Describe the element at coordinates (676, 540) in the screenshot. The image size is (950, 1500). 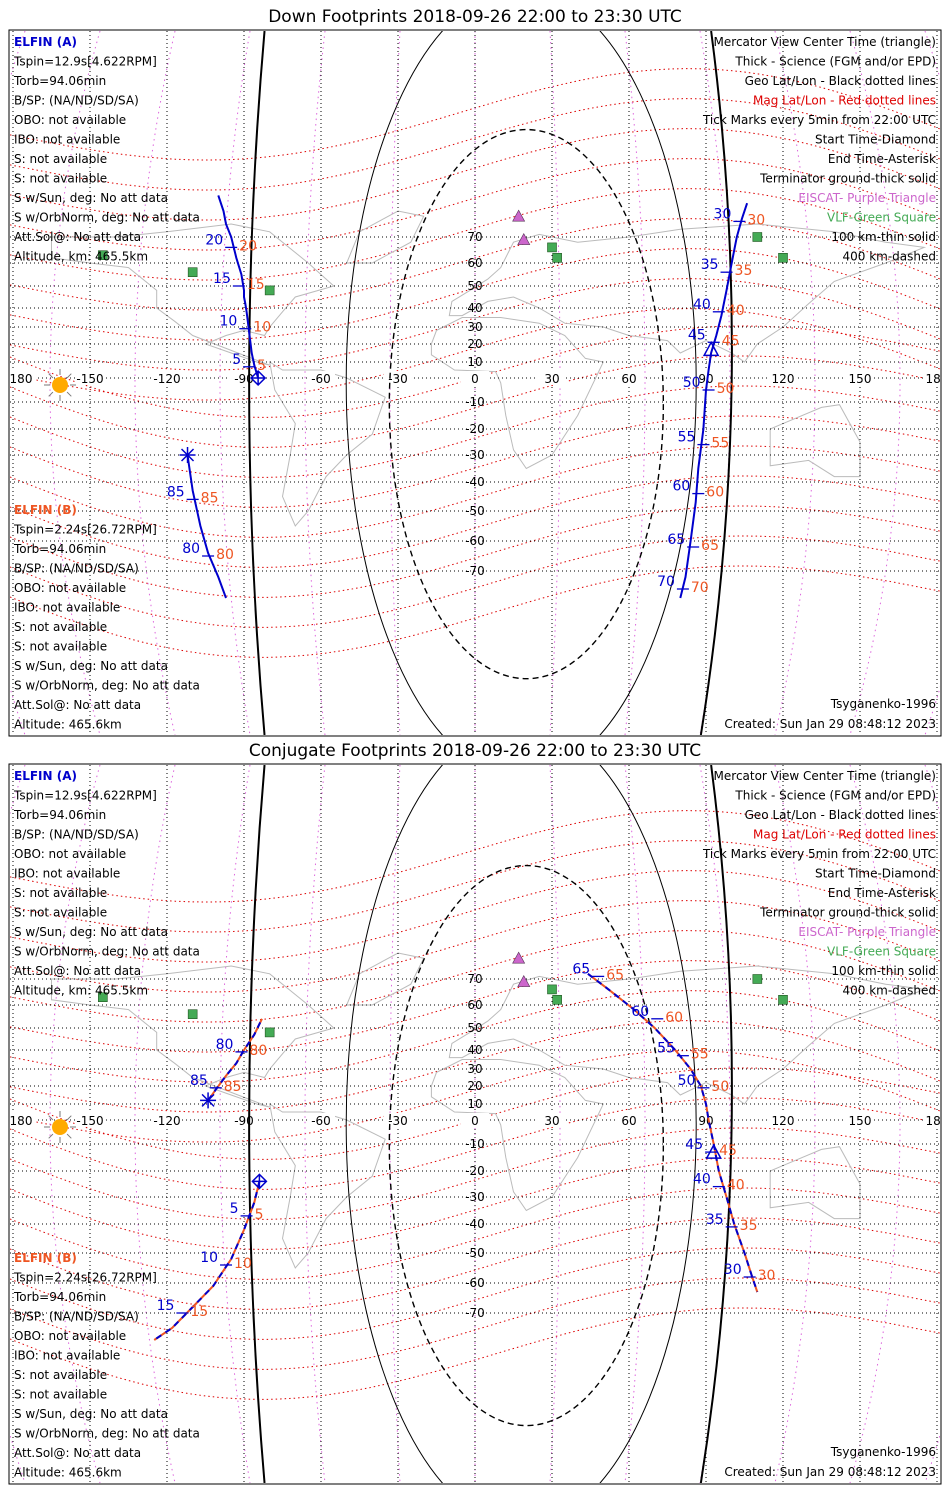
I see `track-tick-label-a: 65` at that location.